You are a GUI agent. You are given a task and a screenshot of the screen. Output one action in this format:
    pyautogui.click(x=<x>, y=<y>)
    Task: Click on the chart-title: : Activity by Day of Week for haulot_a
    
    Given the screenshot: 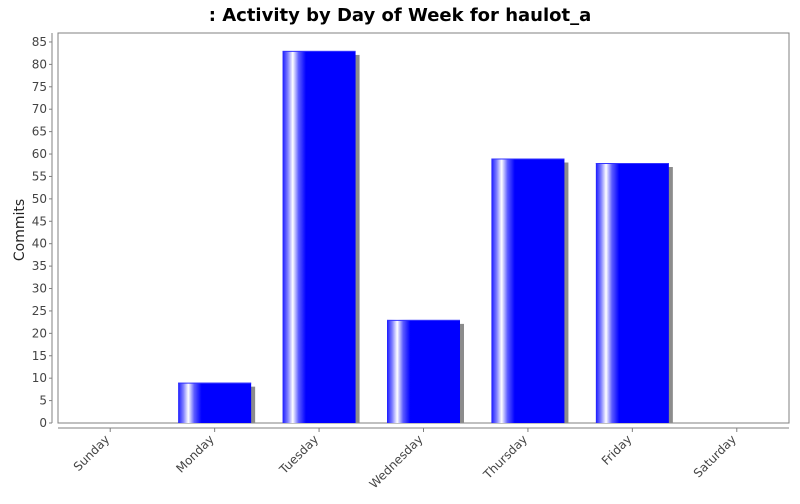 What is the action you would take?
    pyautogui.click(x=400, y=15)
    